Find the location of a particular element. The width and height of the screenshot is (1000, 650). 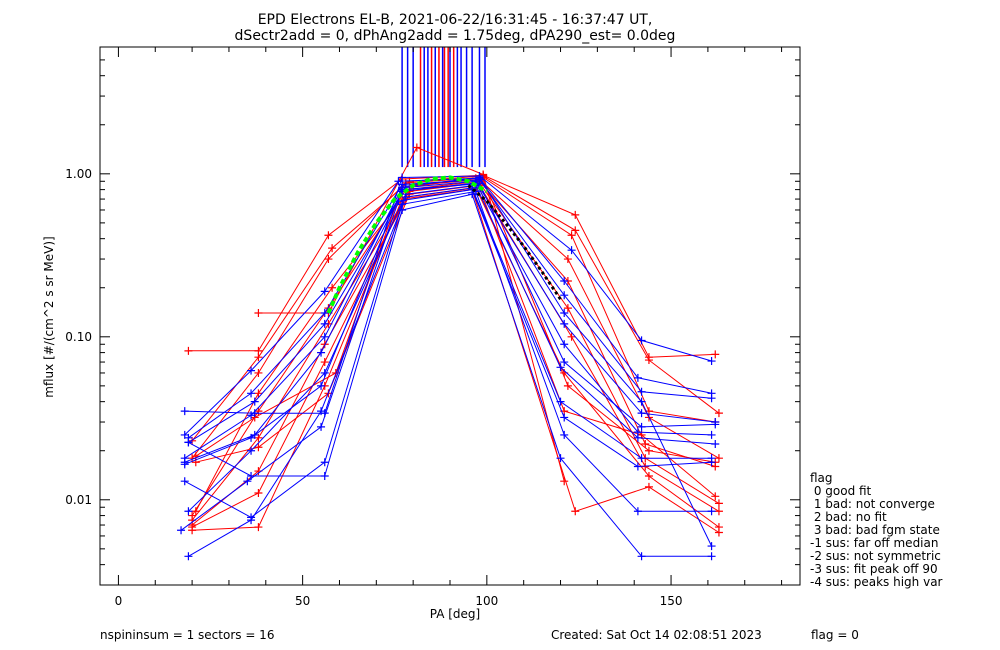

fit-curve-green is located at coordinates (407, 244).